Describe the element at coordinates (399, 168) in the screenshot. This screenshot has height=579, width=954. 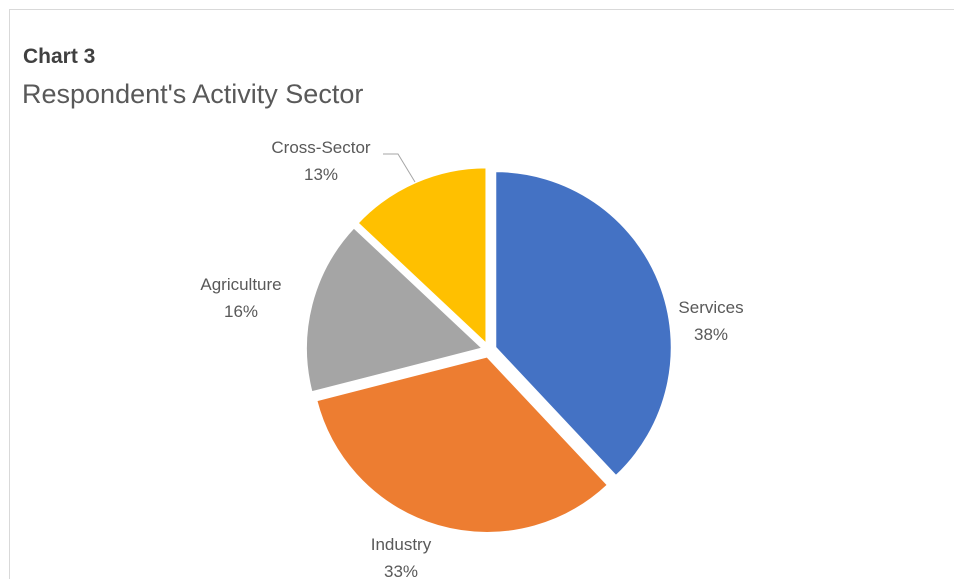
I see `cross-sector-leader-line` at that location.